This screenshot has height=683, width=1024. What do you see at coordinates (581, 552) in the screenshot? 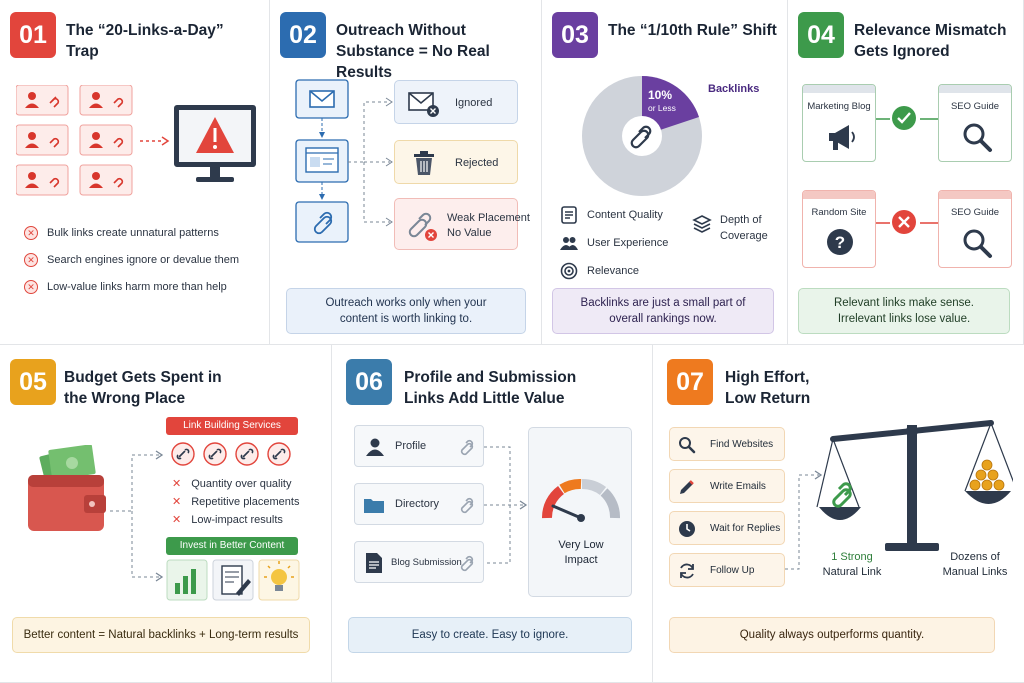
I see `gauge-label: Very Low Impact` at bounding box center [581, 552].